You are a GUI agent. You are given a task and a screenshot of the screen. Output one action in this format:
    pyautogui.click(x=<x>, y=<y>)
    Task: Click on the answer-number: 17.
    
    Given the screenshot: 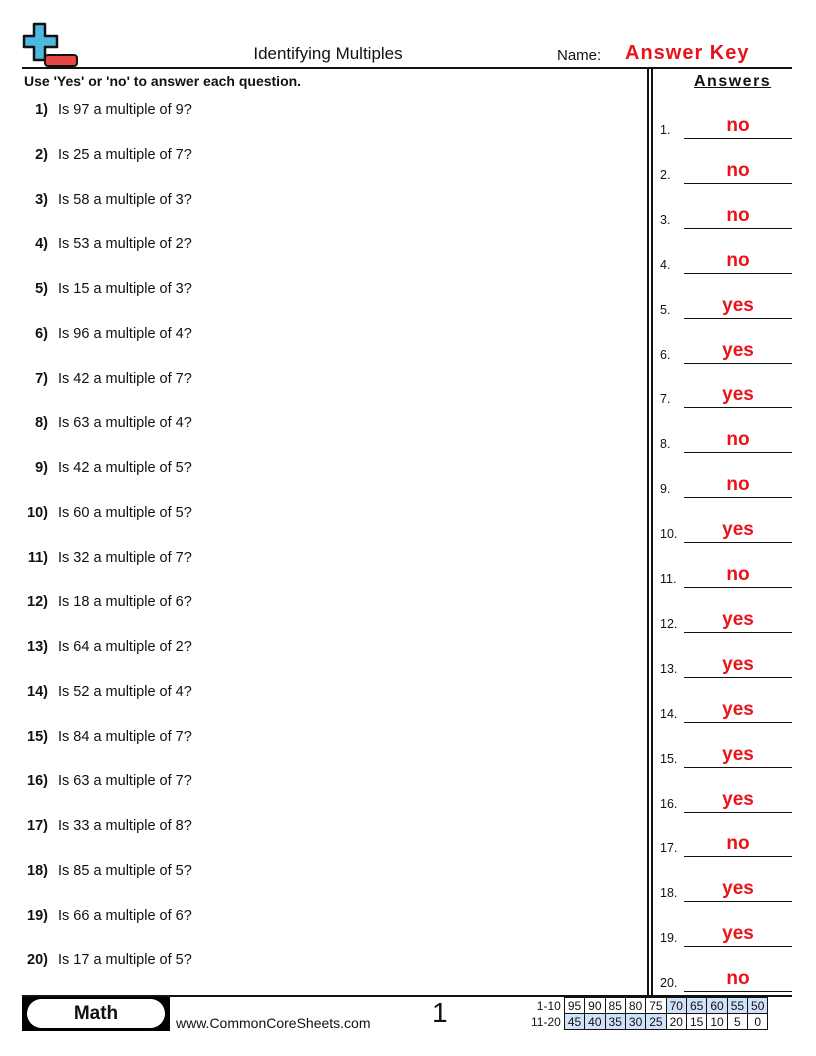 What is the action you would take?
    pyautogui.click(x=669, y=848)
    